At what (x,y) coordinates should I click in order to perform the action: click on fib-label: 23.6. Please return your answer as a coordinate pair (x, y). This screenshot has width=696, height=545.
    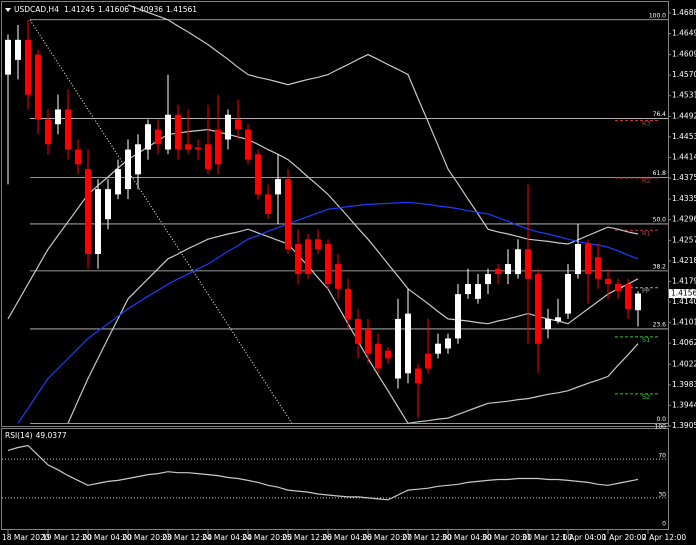
    Looking at the image, I should click on (660, 324).